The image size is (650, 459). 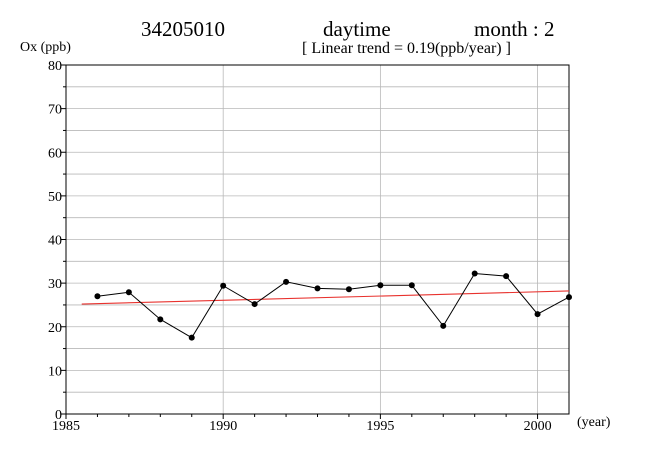 I want to click on x-tick-label: 1995, so click(x=380, y=426).